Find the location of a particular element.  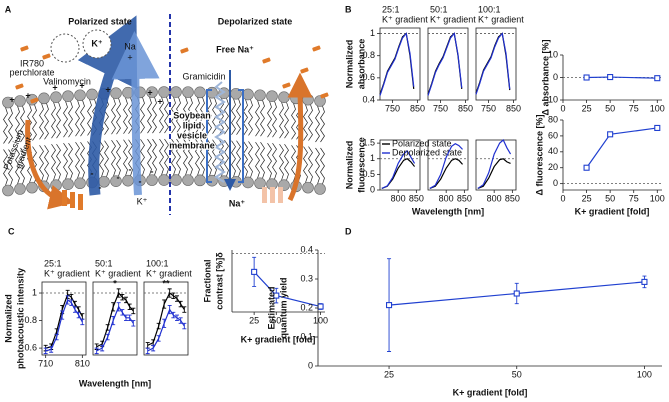

subplot-title: 50:1 is located at coordinates (439, 9).